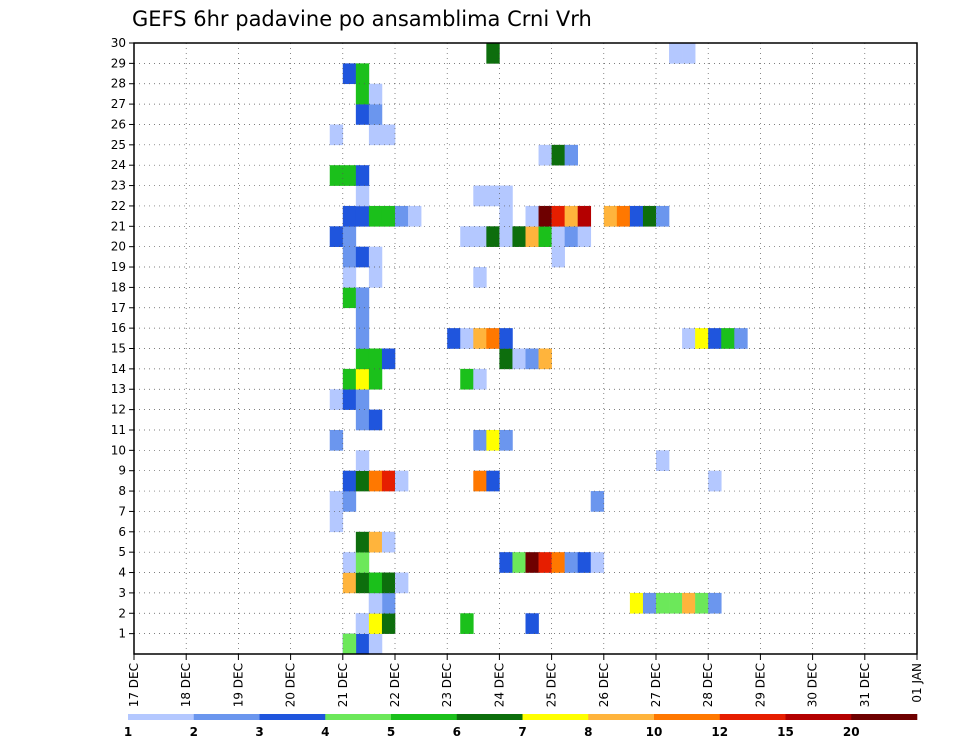 The image size is (960, 742). I want to click on y-tick-label: 9, so click(122, 471).